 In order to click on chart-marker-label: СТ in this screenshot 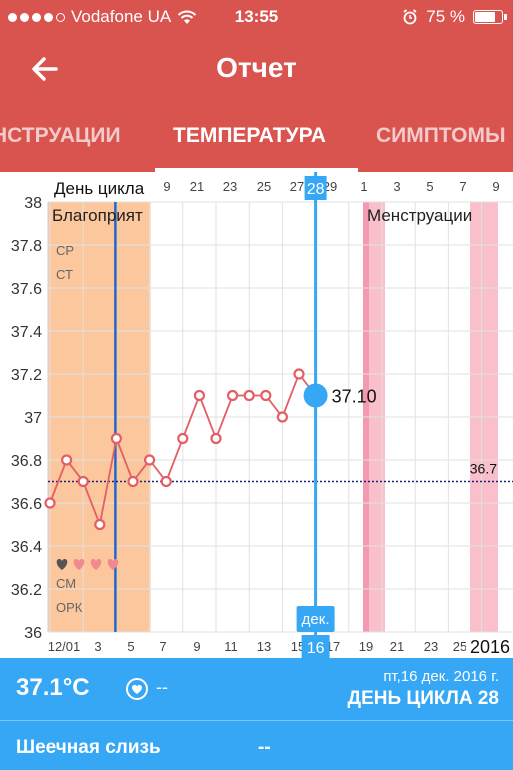, I will do `click(64, 274)`.